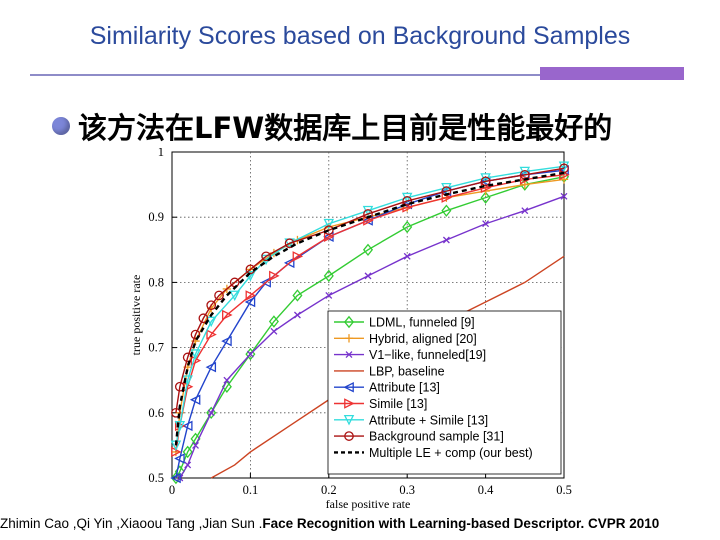 The image size is (720, 540). What do you see at coordinates (172, 490) in the screenshot?
I see `x-tick-label: 0` at bounding box center [172, 490].